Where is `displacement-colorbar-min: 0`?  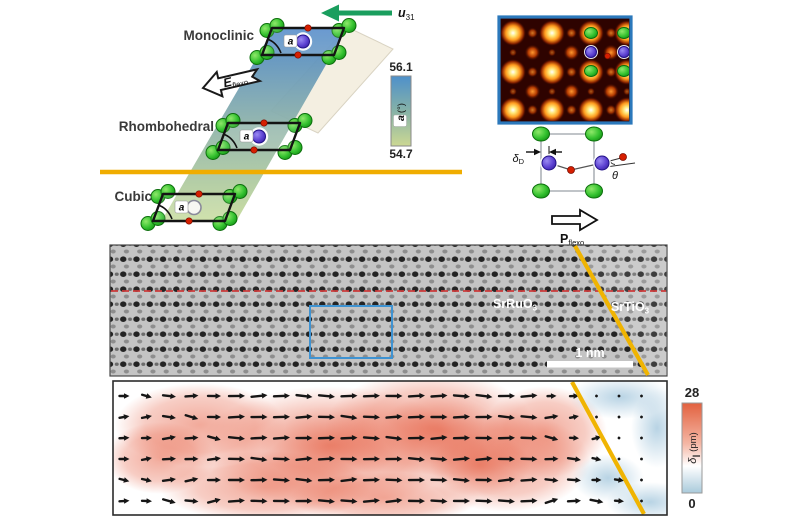 displacement-colorbar-min: 0 is located at coordinates (691, 503).